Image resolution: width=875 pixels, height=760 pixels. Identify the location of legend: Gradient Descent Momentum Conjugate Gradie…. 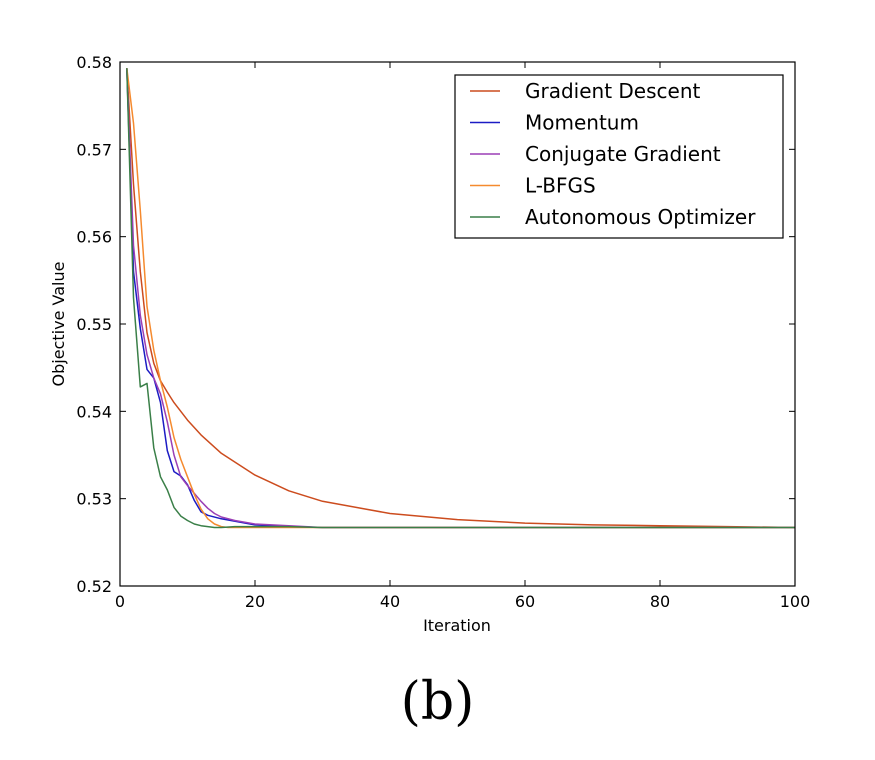
(619, 156).